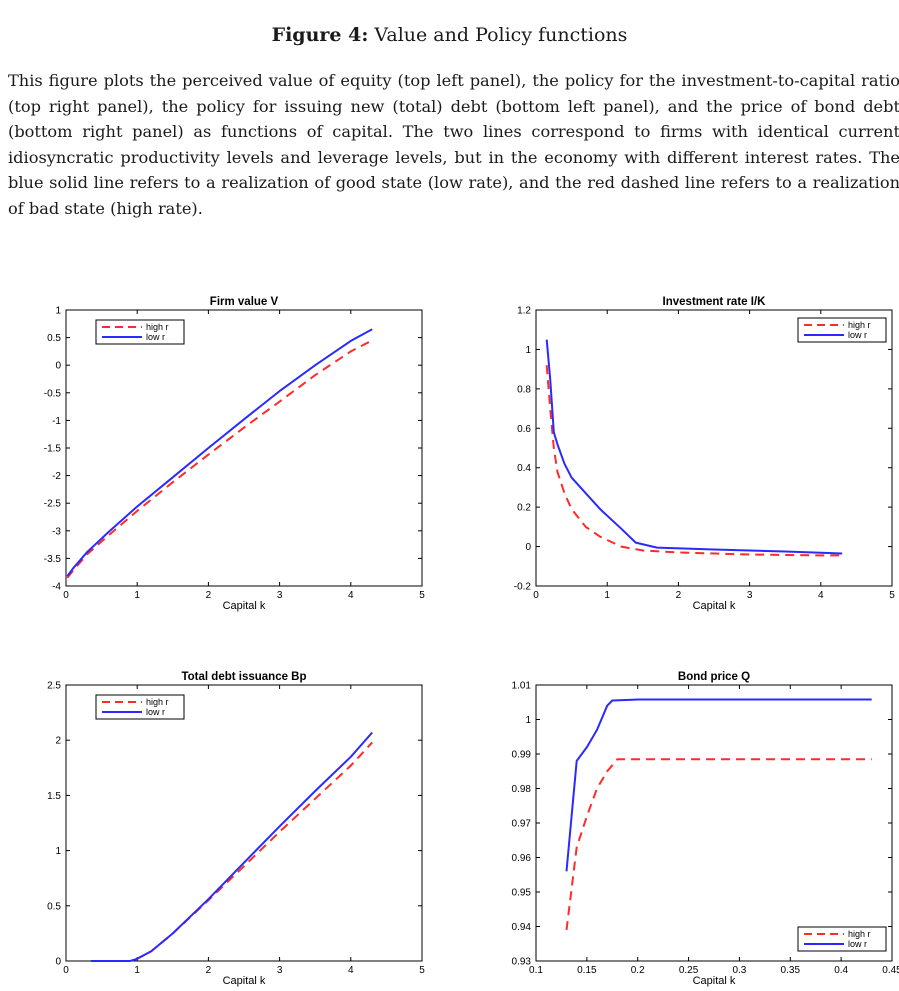 The width and height of the screenshot is (899, 991). I want to click on chart-title: Total debt issuance Bp, so click(243, 677).